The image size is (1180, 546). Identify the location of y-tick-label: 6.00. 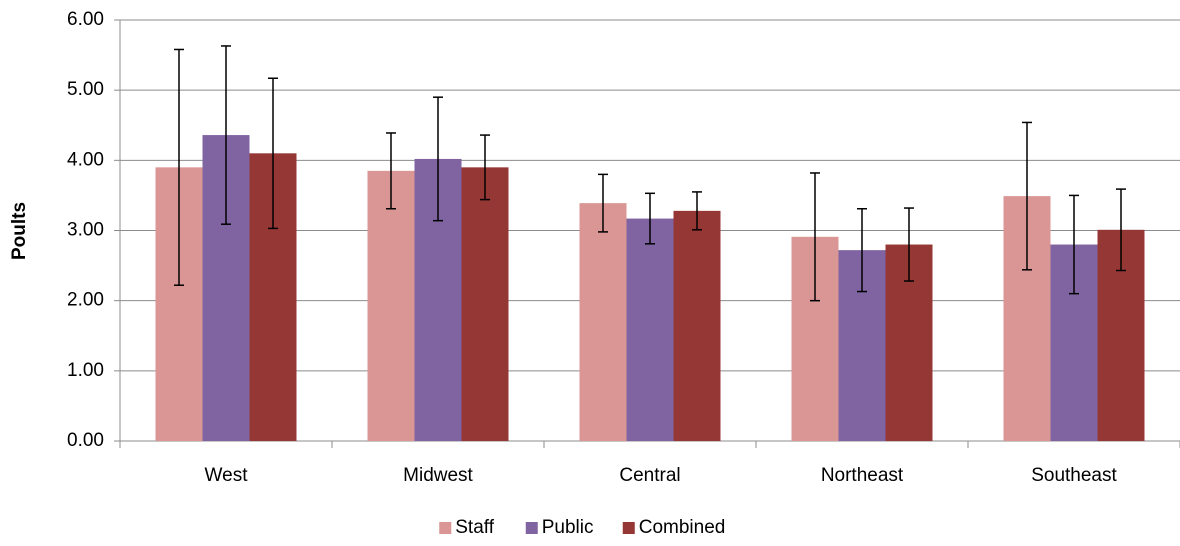
(85, 19).